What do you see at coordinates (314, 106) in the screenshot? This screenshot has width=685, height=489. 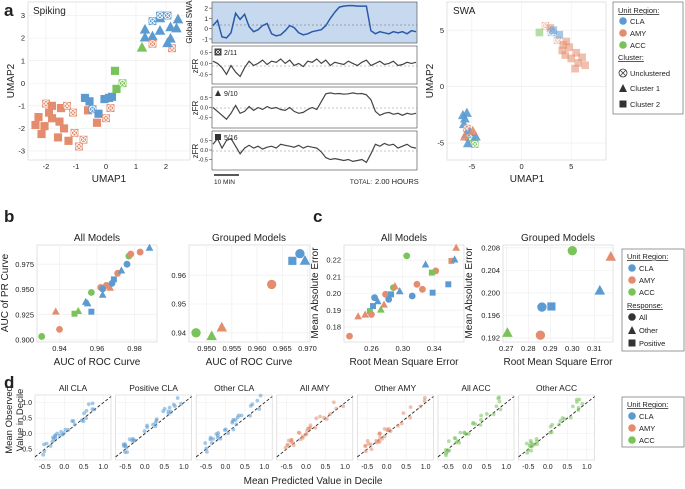 I see `zfr-cluster-1-trace` at bounding box center [314, 106].